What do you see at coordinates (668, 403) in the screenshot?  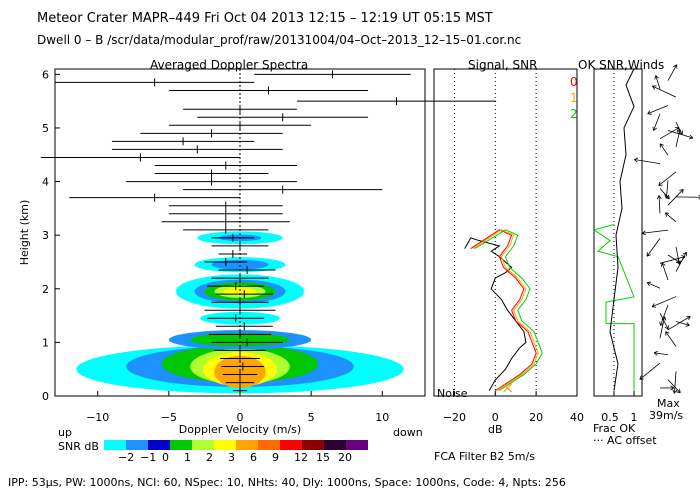 I see `max-label: Max` at bounding box center [668, 403].